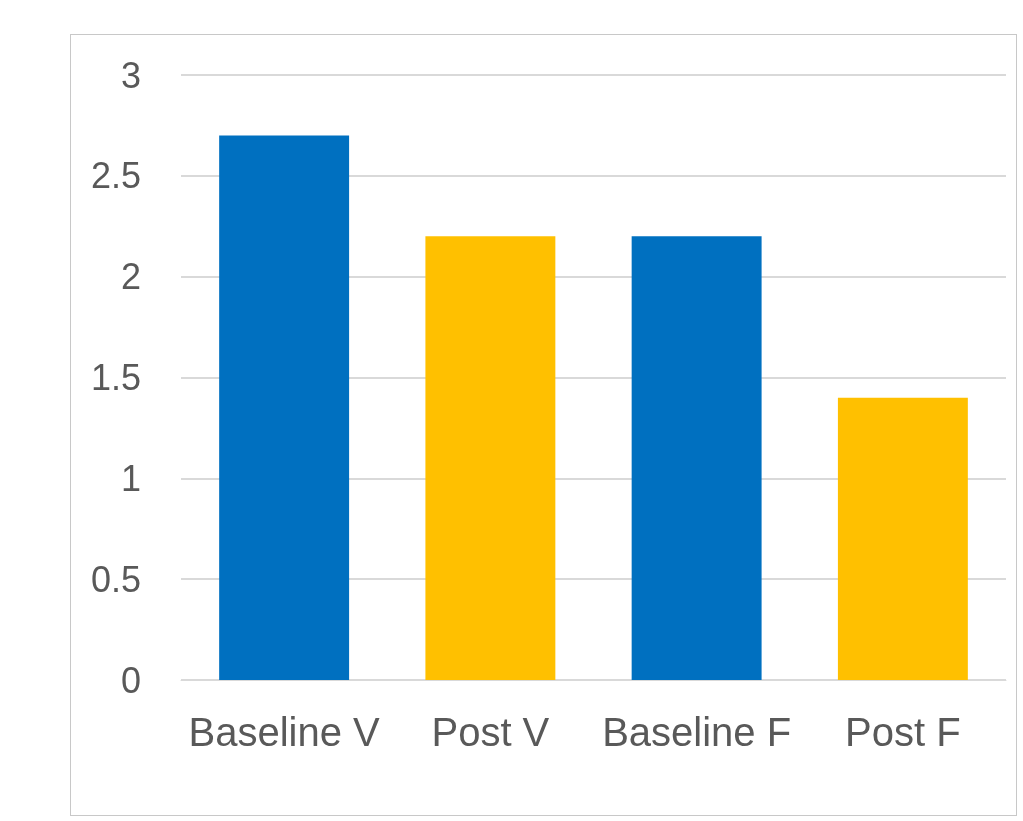 The image size is (1023, 821). I want to click on x-tick-label: Post F, so click(903, 732).